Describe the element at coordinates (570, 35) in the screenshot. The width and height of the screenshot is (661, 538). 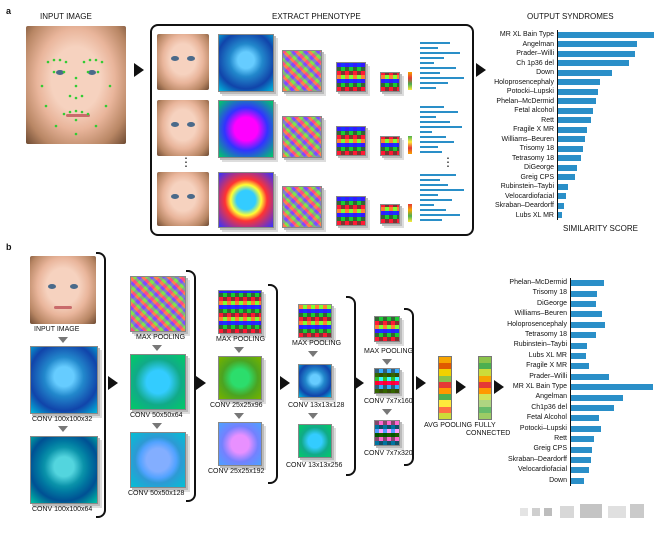
I see `syndrome-row: MR XL Bain Type` at that location.